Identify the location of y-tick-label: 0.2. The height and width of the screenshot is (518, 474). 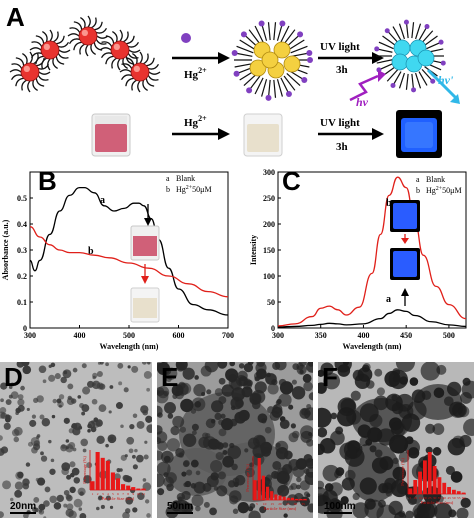
(22, 276).